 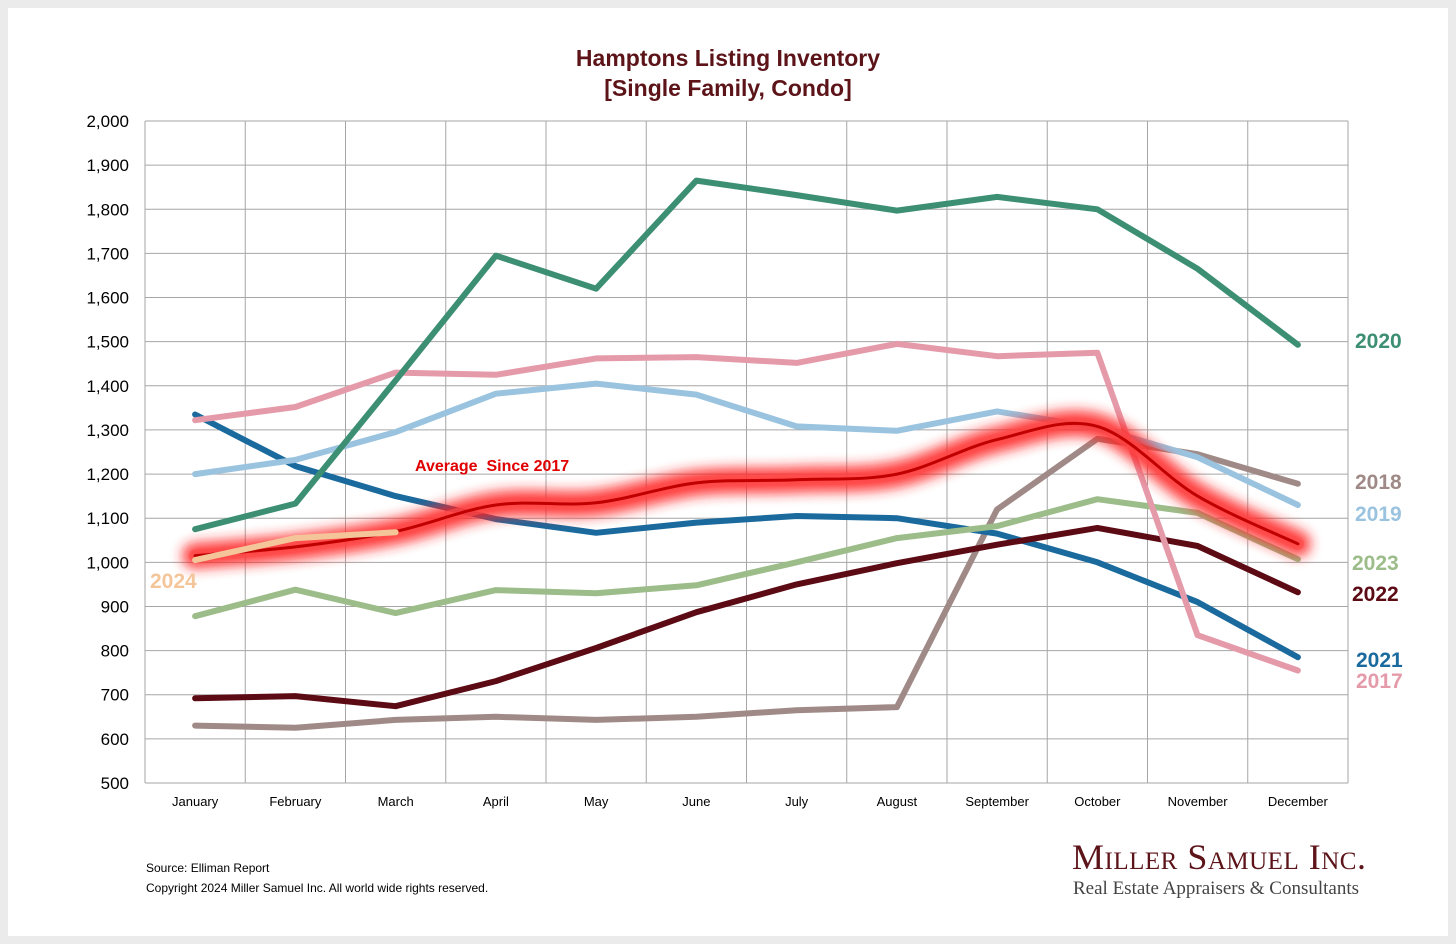 What do you see at coordinates (107, 562) in the screenshot?
I see `y-tick-label: 1,000` at bounding box center [107, 562].